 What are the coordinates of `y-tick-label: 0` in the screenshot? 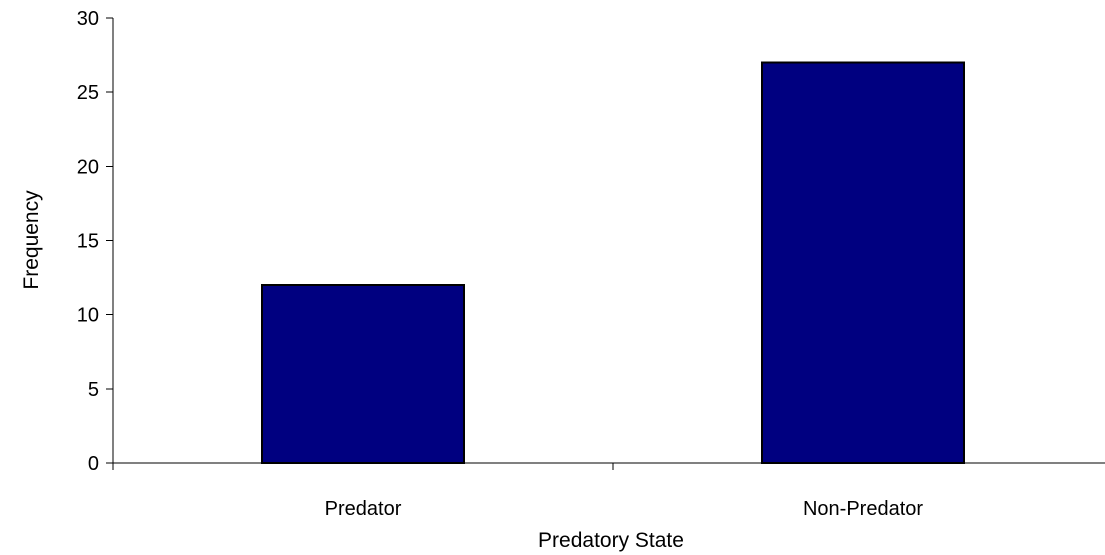 It's located at (93, 464).